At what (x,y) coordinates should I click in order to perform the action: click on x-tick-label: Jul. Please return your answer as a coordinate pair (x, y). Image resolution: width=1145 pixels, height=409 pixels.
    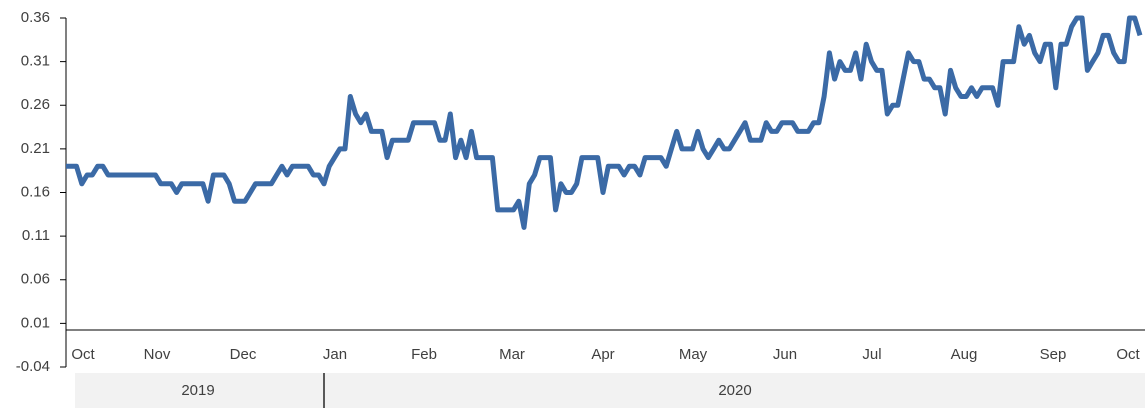
    Looking at the image, I should click on (871, 354).